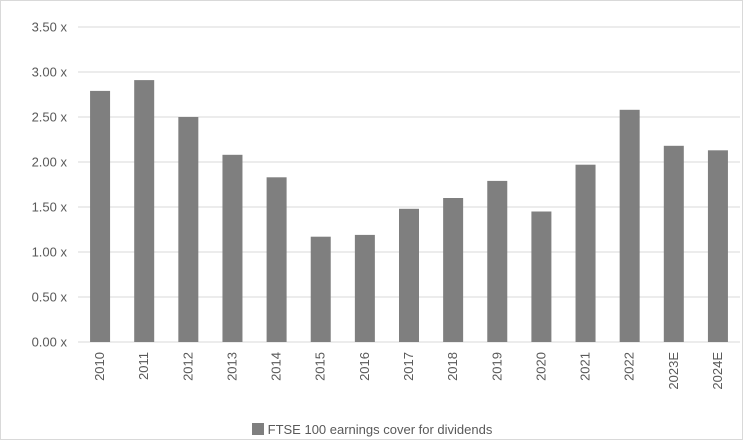  Describe the element at coordinates (496, 366) in the screenshot. I see `x-tick-label: 2019` at that location.